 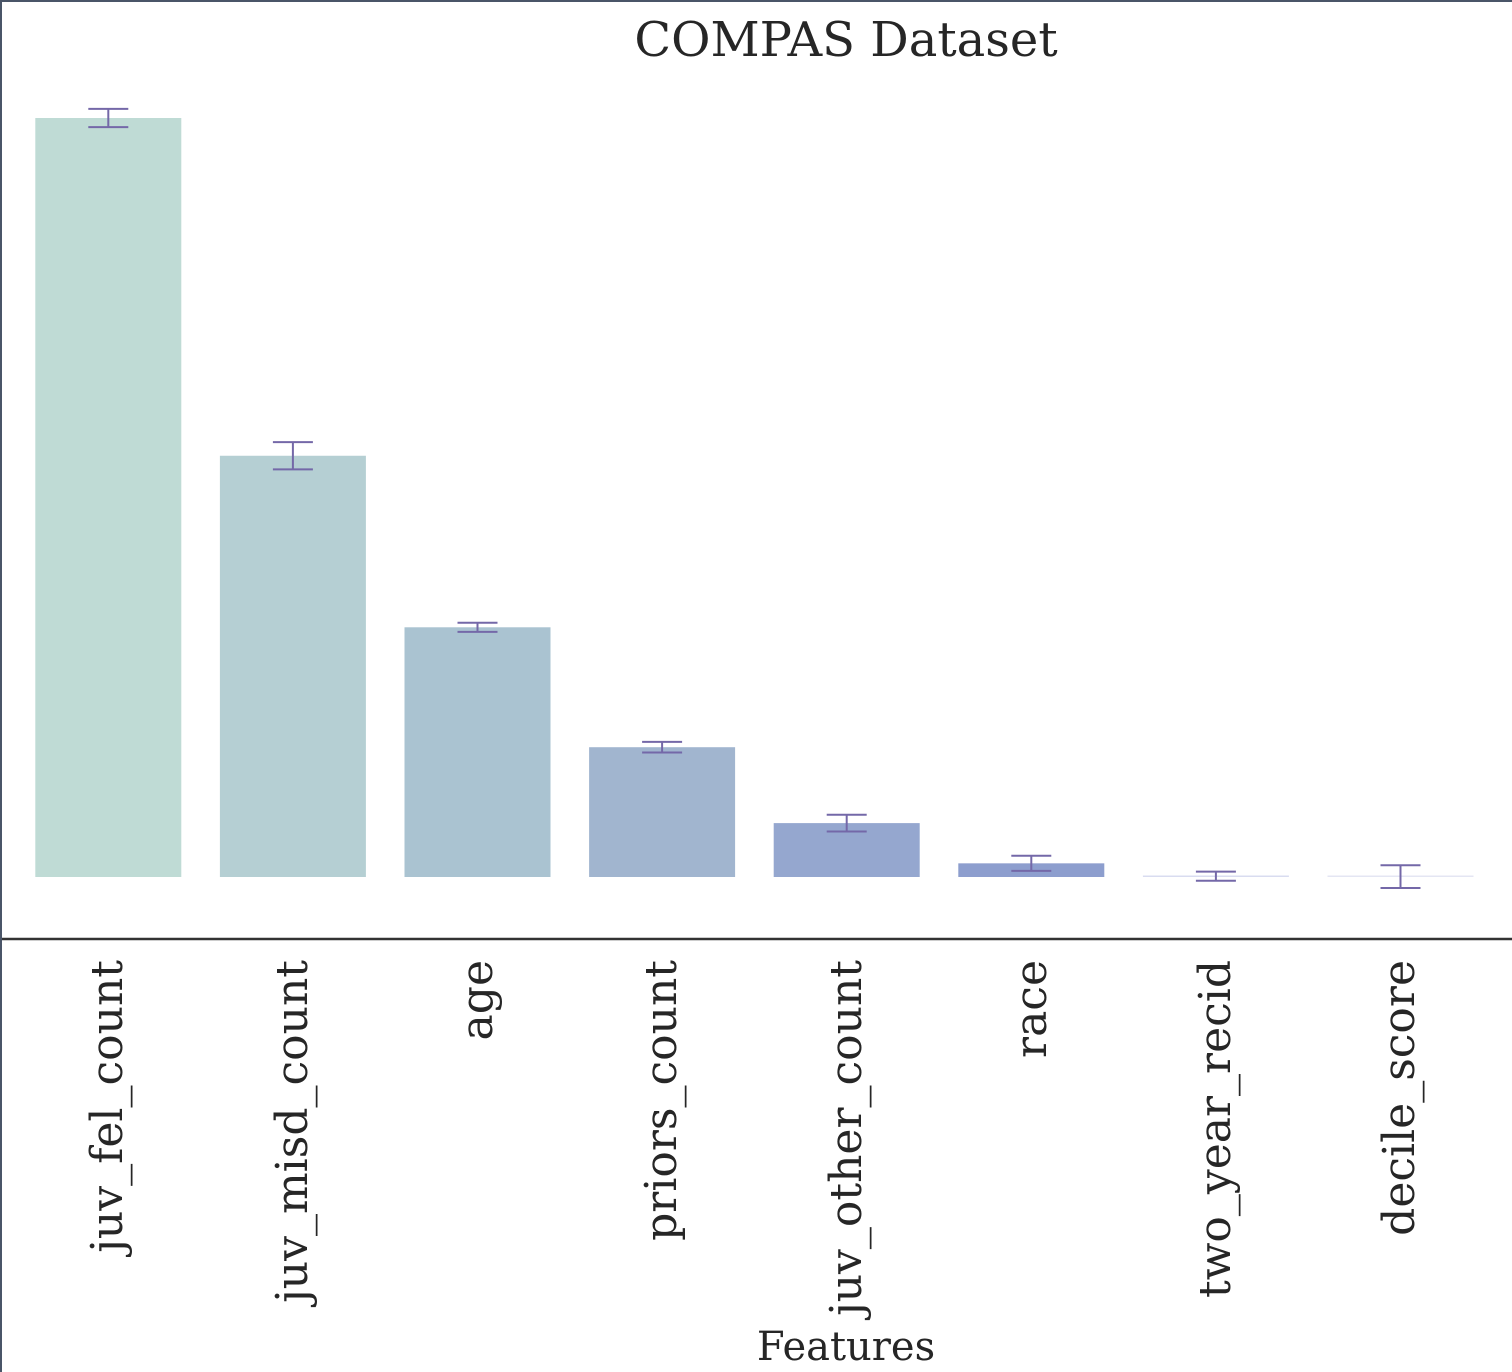 What do you see at coordinates (1400, 877) in the screenshot?
I see `error-bar-decile-score` at bounding box center [1400, 877].